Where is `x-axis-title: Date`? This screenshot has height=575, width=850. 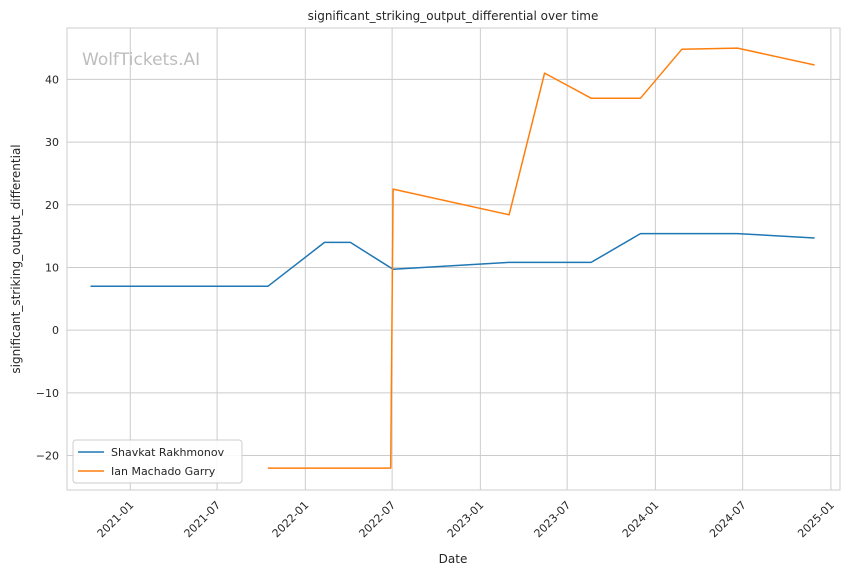
x-axis-title: Date is located at coordinates (453, 559).